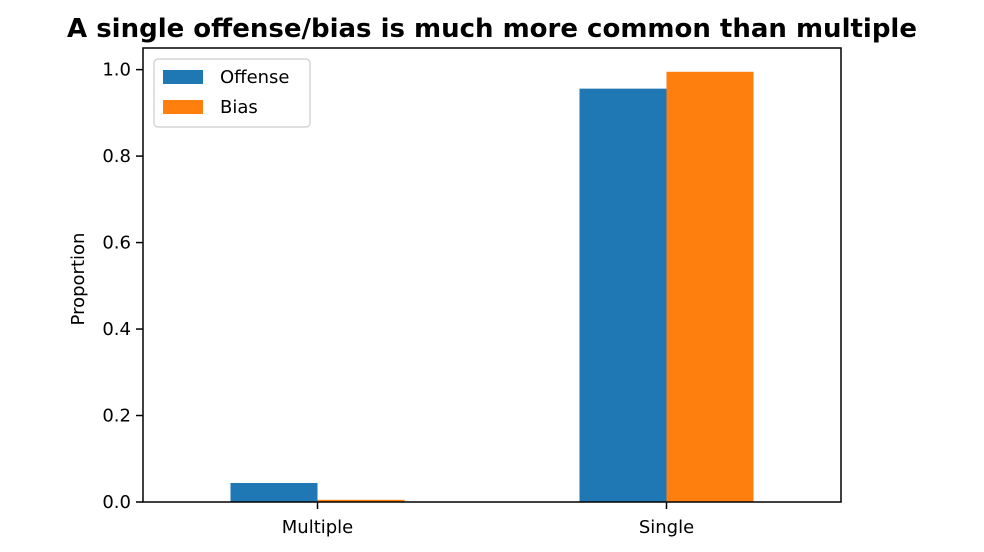 The image size is (984, 552). Describe the element at coordinates (116, 329) in the screenshot. I see `y-tick-label: 0.4` at that location.